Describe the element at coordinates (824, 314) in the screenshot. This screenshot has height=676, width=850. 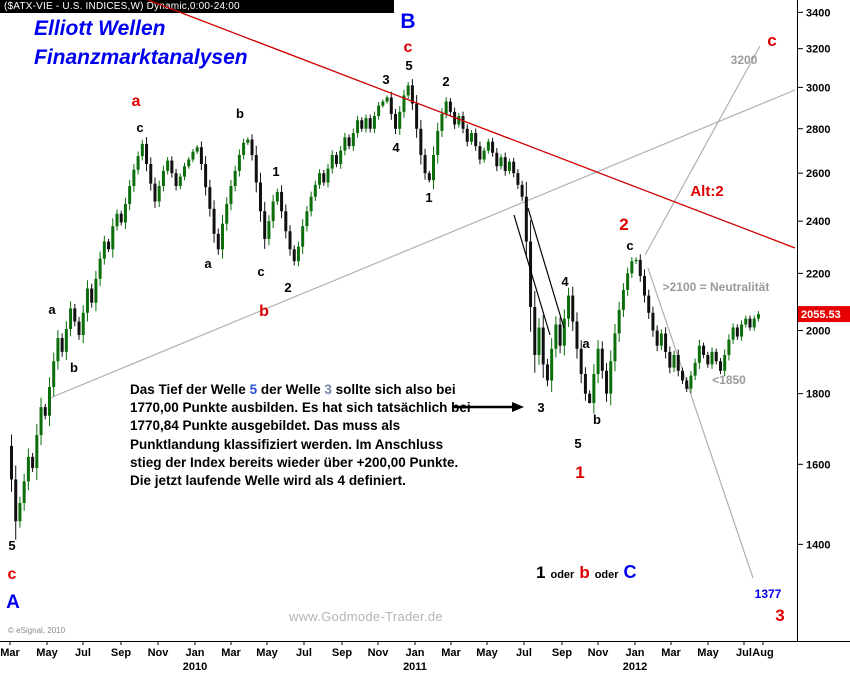
I see `last-price-marker` at that location.